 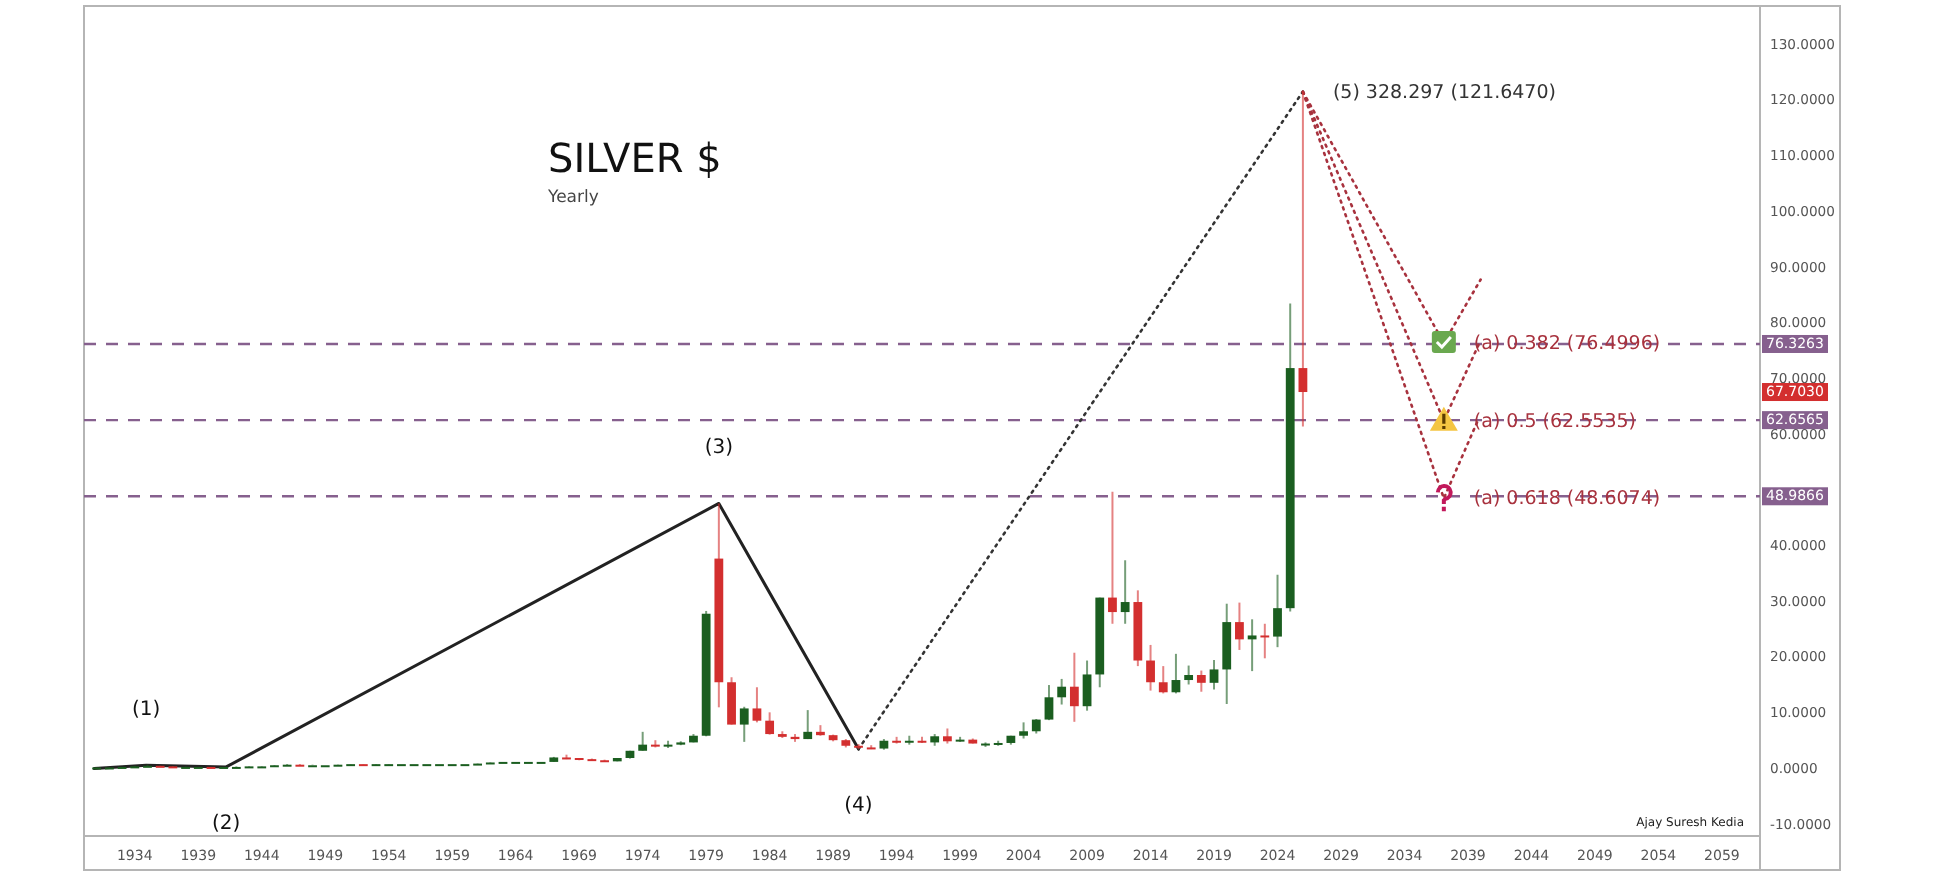 I want to click on data-label: (a) 0.5 (62.5535), so click(x=1555, y=420).